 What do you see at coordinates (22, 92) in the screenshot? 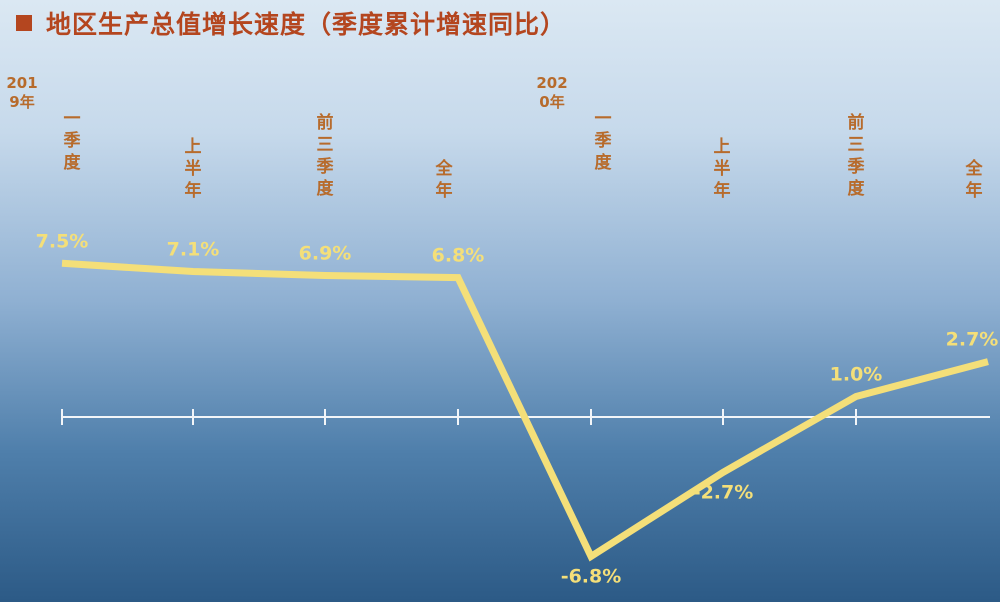
I see `year-label-2019: 2019年` at bounding box center [22, 92].